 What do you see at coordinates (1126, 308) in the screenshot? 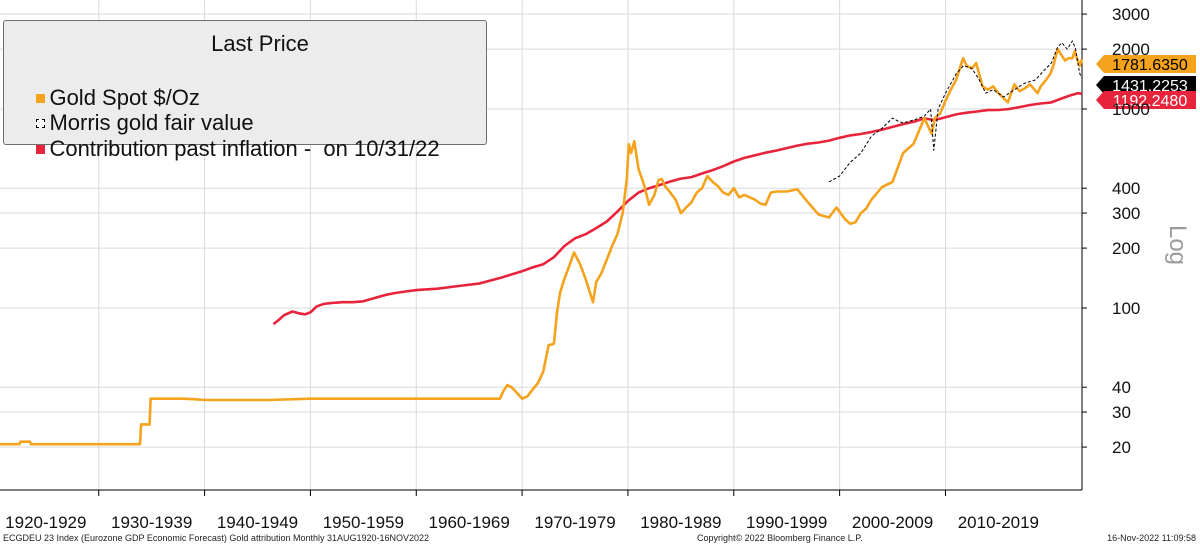
I see `y-tick-label: 100` at bounding box center [1126, 308].